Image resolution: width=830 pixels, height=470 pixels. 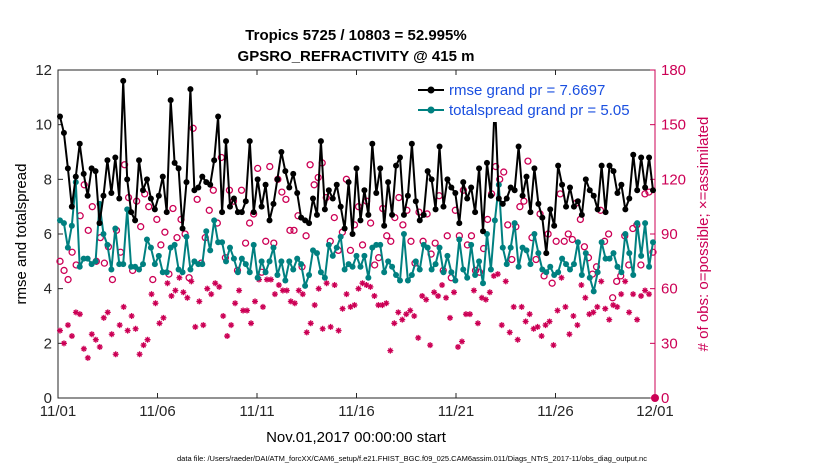 What do you see at coordinates (673, 179) in the screenshot?
I see `y-tick-label-right: 120` at bounding box center [673, 179].